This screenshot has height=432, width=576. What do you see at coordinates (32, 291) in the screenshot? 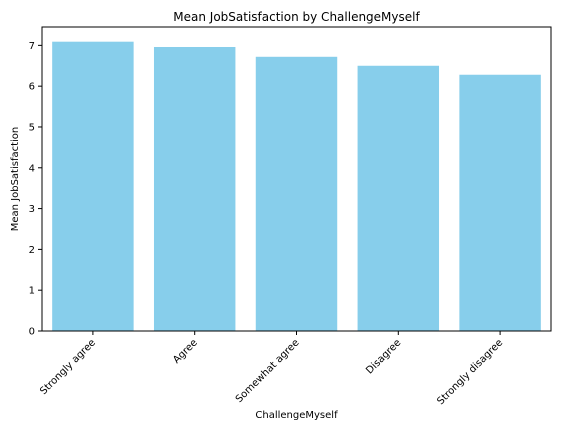
I see `y-tick-label-1: 1` at bounding box center [32, 291].